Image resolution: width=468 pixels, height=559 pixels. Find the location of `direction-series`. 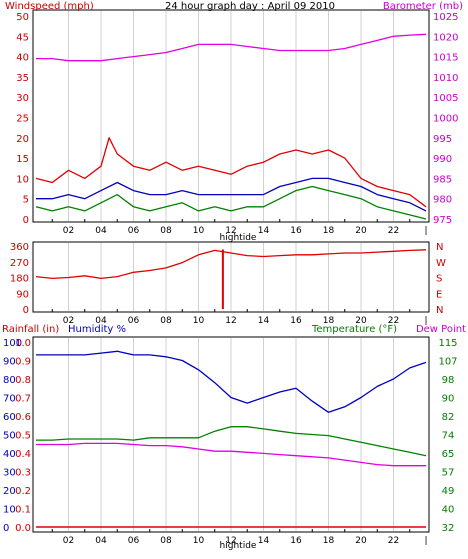

direction-series is located at coordinates (231, 279).